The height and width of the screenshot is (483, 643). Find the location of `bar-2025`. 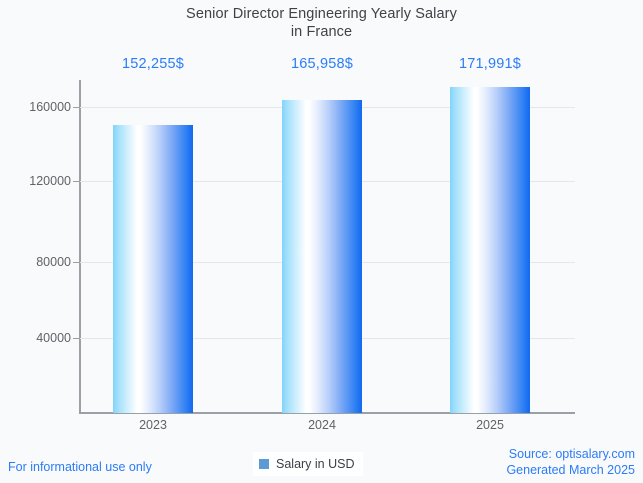

bar-2025 is located at coordinates (490, 250).